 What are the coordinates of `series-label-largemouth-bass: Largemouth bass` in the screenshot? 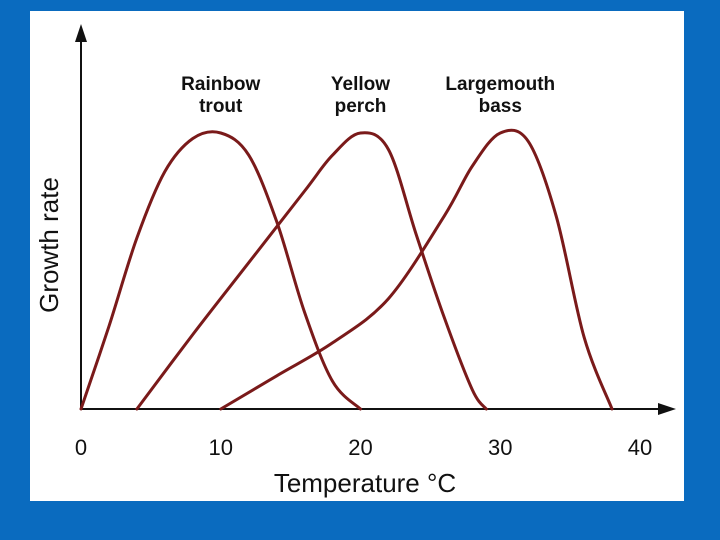 It's located at (500, 95).